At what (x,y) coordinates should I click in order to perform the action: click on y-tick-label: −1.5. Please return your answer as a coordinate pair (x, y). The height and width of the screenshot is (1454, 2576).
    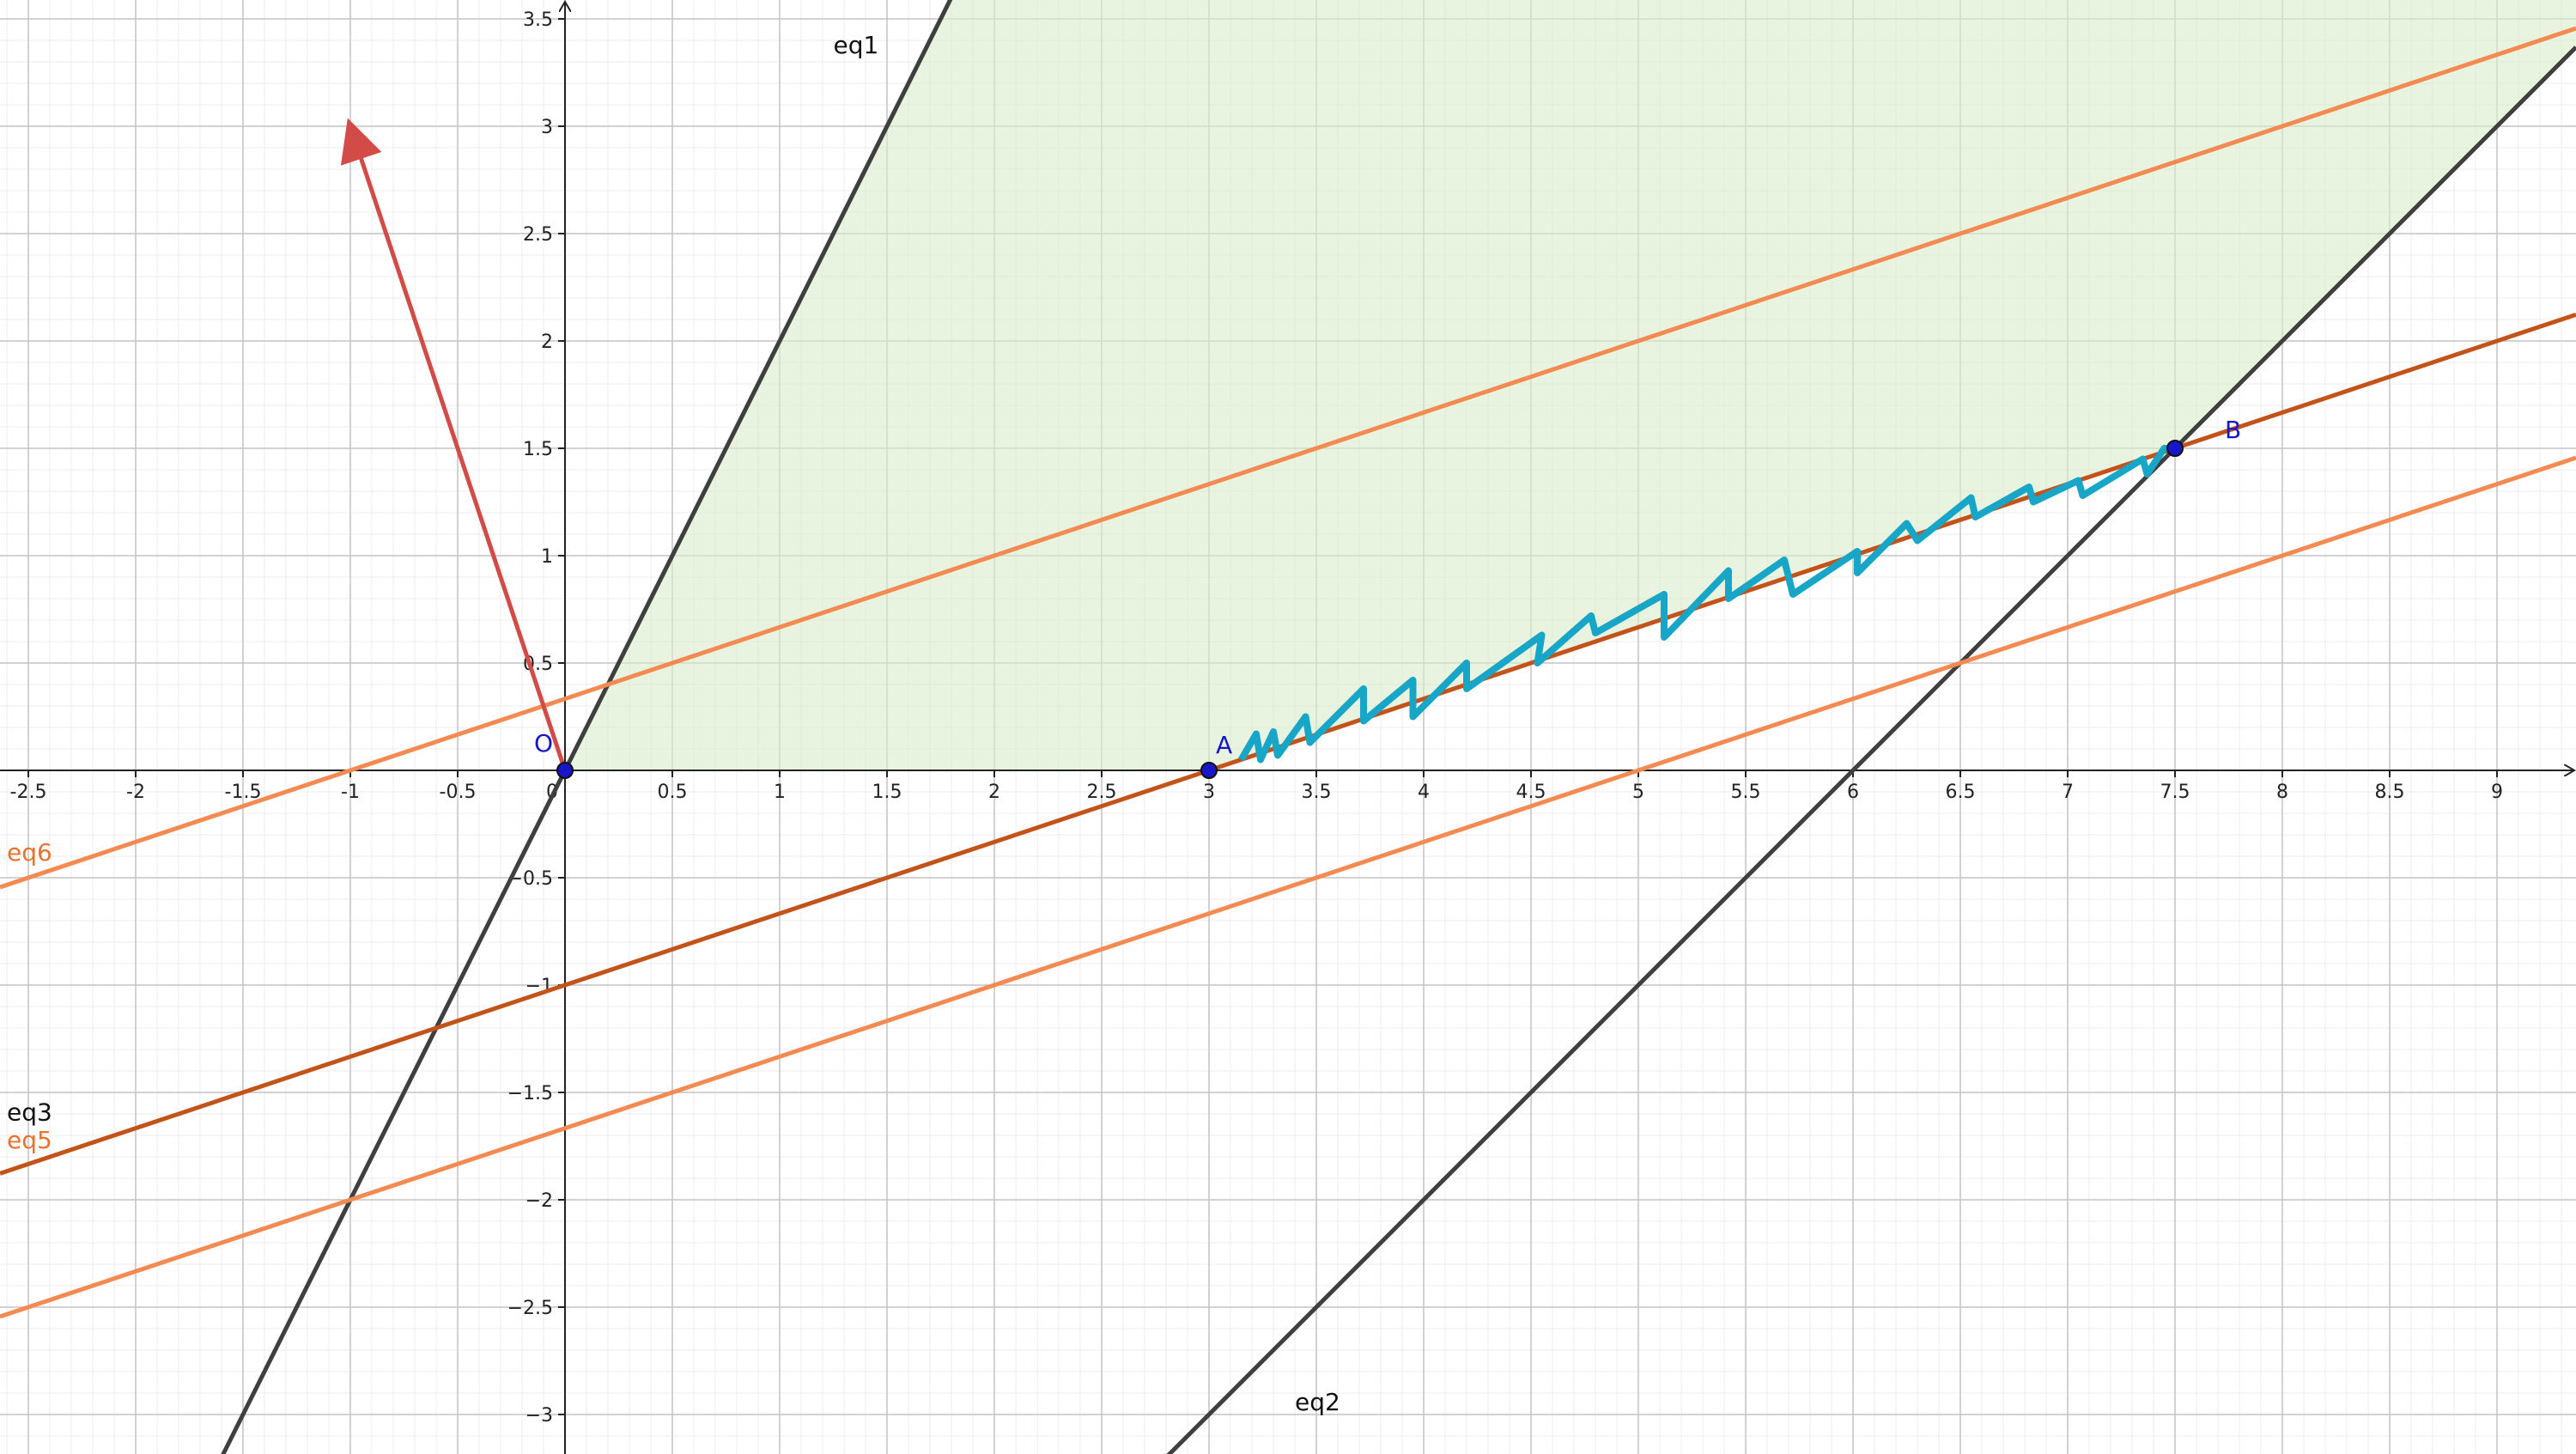
    Looking at the image, I should click on (530, 1093).